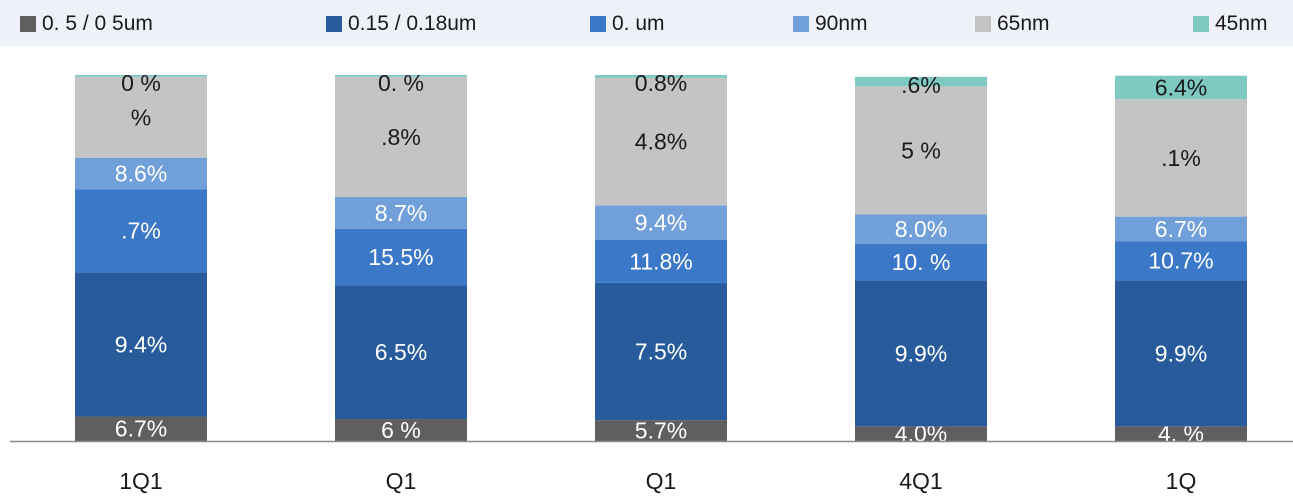 This screenshot has width=1293, height=499. Describe the element at coordinates (841, 23) in the screenshot. I see `legend-label: 90nm` at that location.